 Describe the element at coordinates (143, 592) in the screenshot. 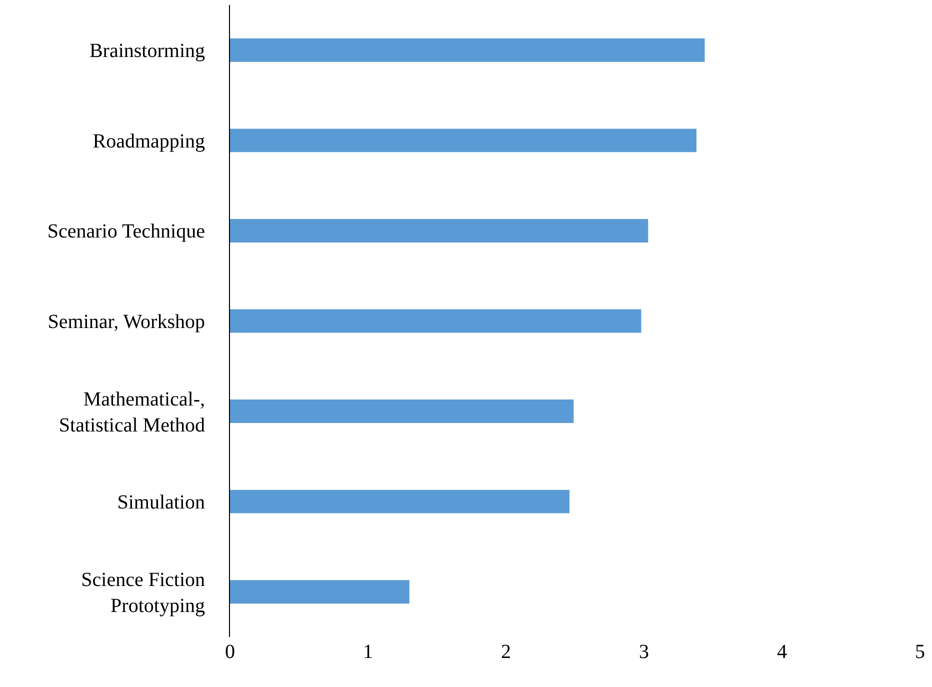

I see `y-tick-label: Science Fiction Prototyping` at that location.